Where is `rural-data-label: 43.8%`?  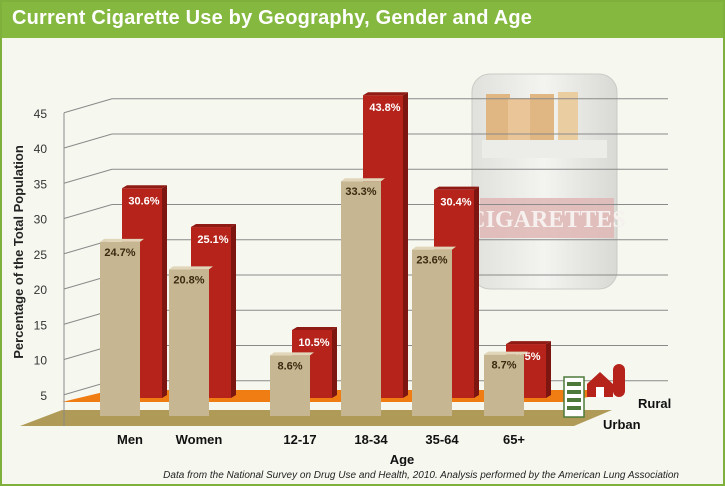
rural-data-label: 43.8% is located at coordinates (384, 108).